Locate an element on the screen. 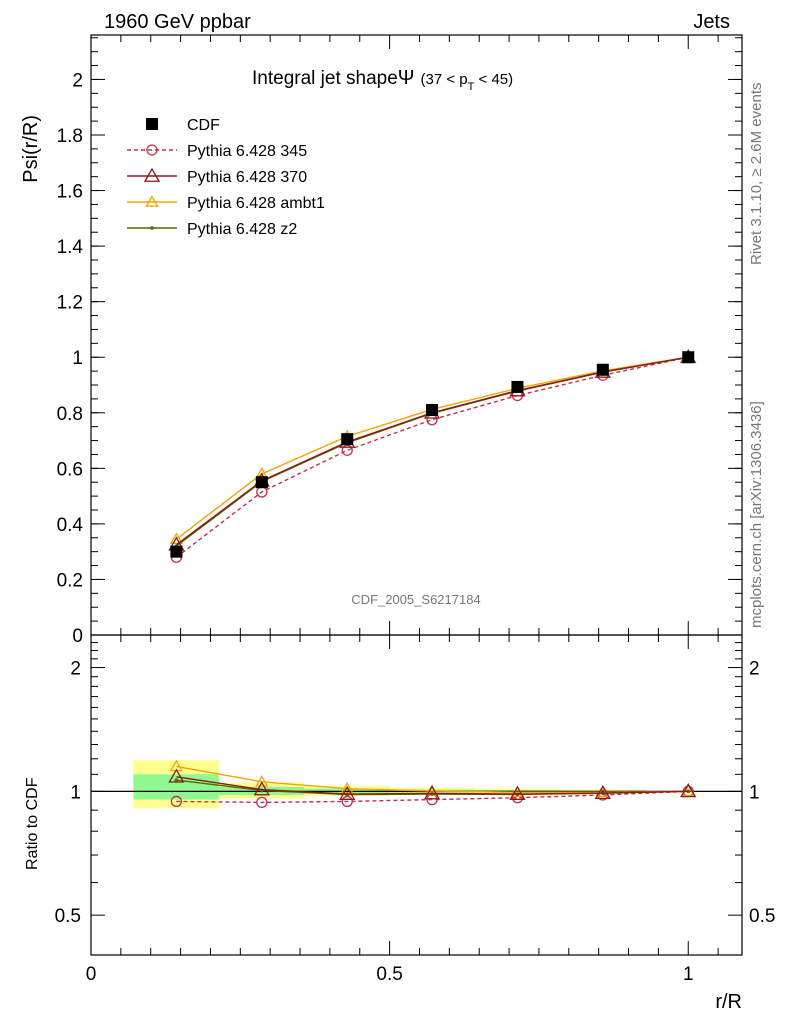 This screenshot has width=786, height=1024. main-ytick-label: 0.6 is located at coordinates (70, 469).